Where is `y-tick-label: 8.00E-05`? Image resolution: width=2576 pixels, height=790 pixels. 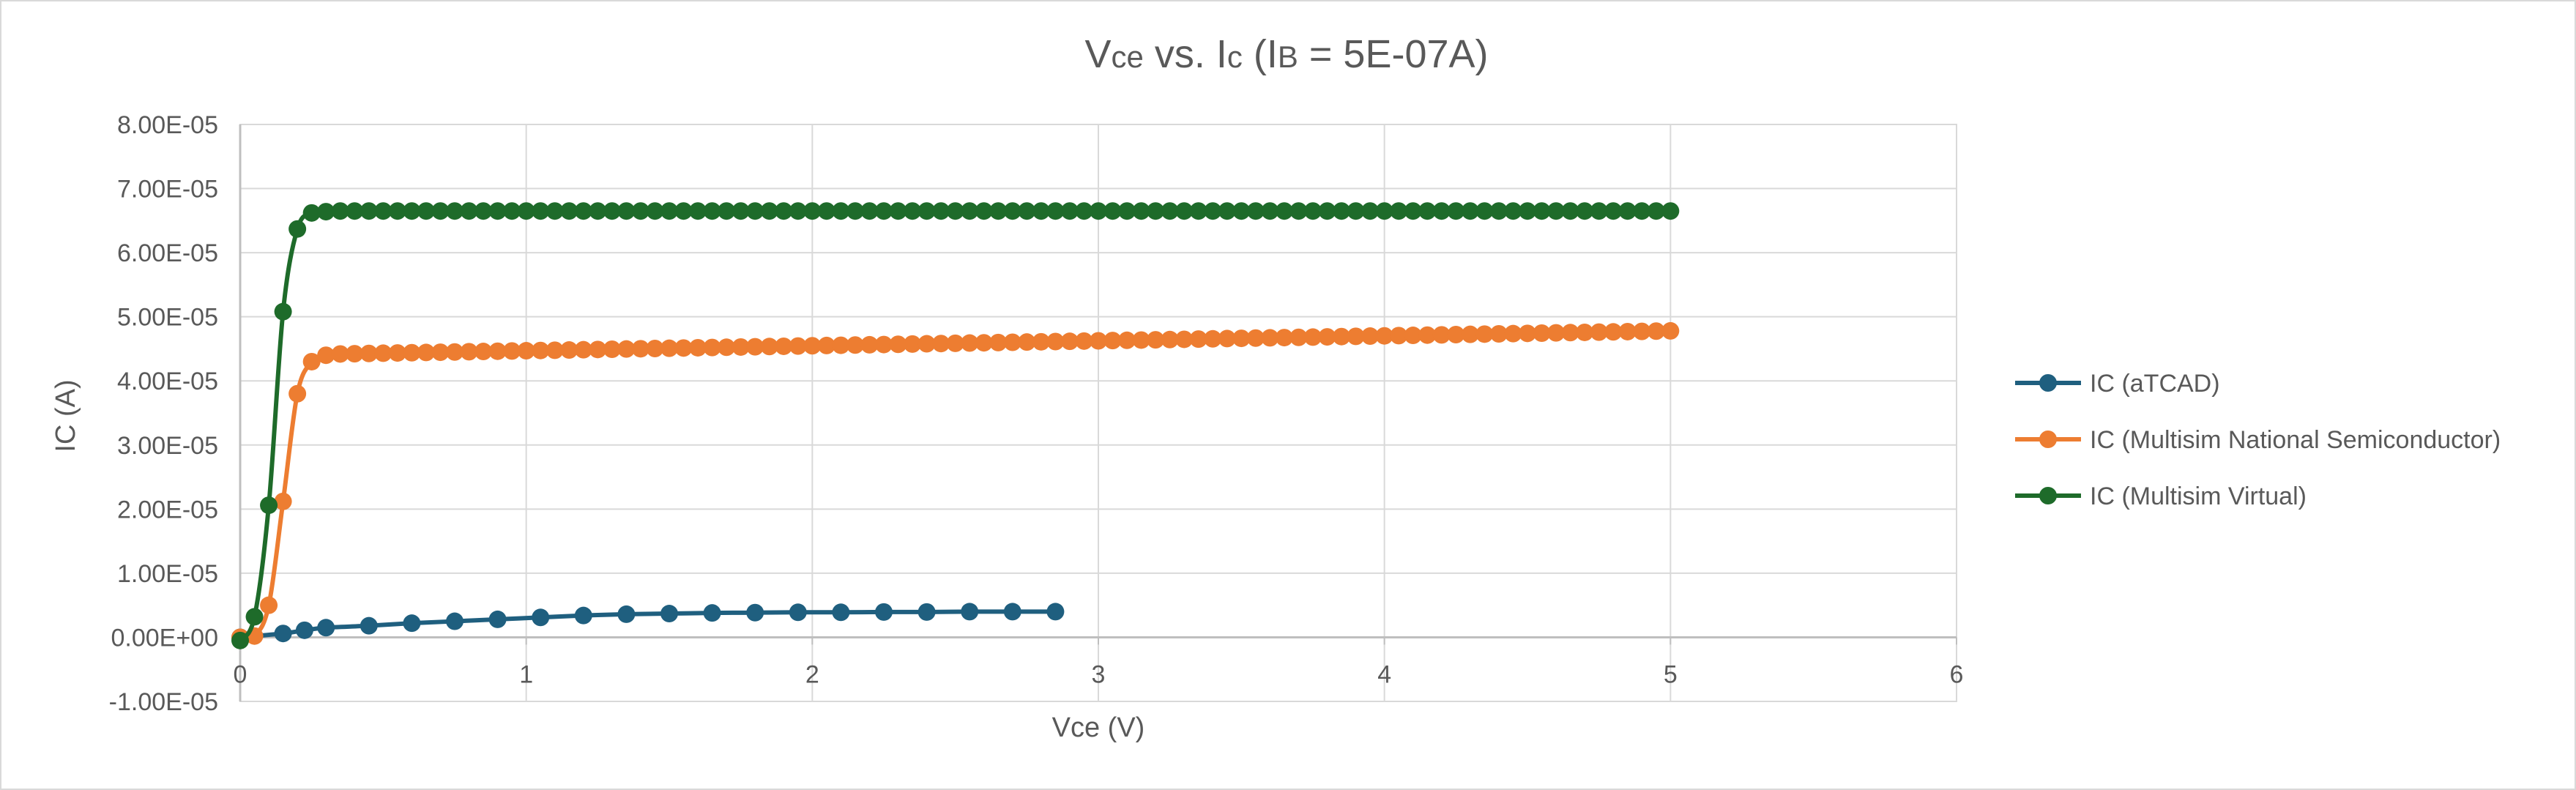
y-tick-label: 8.00E-05 is located at coordinates (167, 125).